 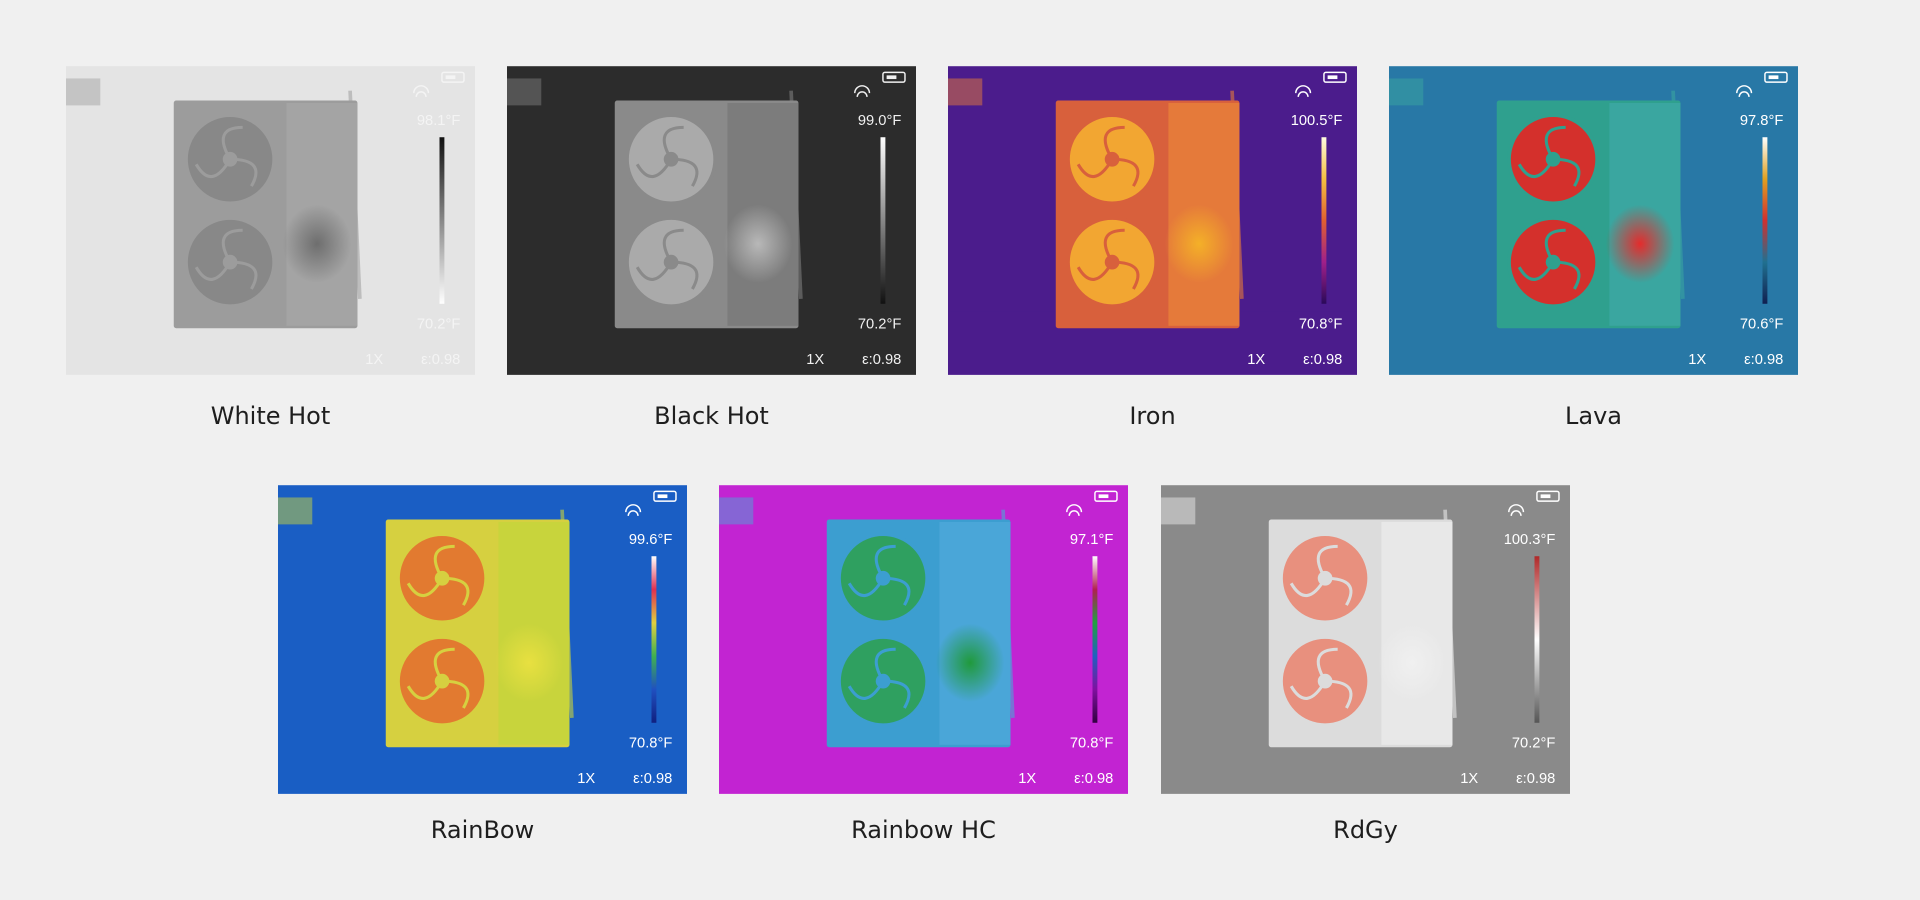 I want to click on thermal-image: 100.3°F 70.2°F 1X ε:0.98, so click(x=1365, y=639).